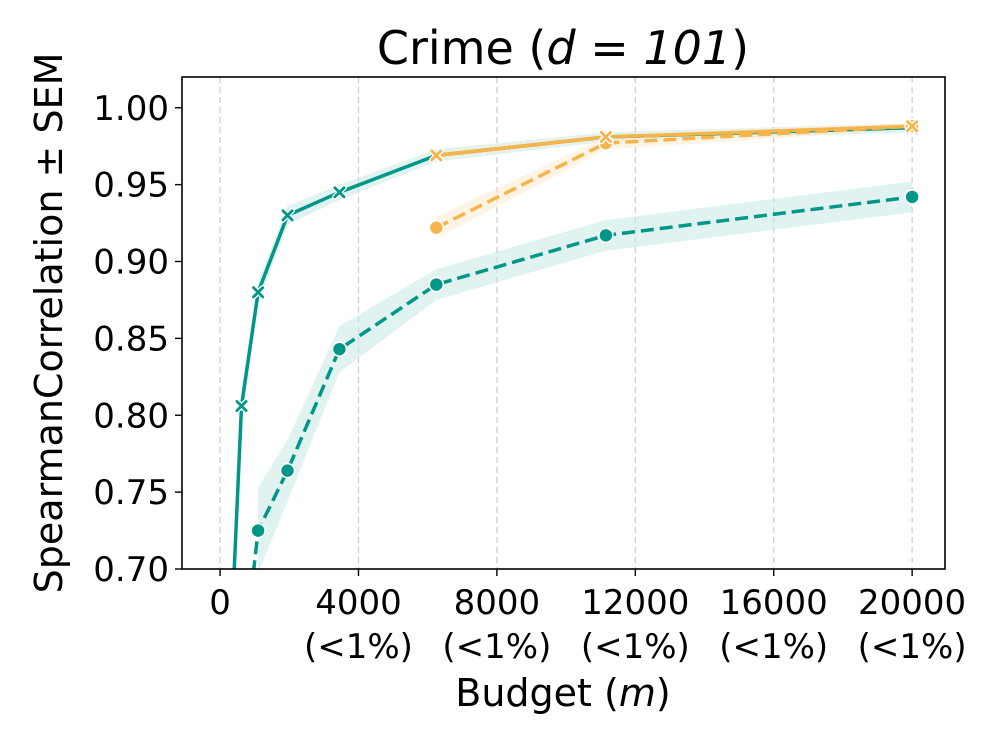 The height and width of the screenshot is (747, 996). Describe the element at coordinates (562, 693) in the screenshot. I see `x-axis-label: Budget (m)` at that location.